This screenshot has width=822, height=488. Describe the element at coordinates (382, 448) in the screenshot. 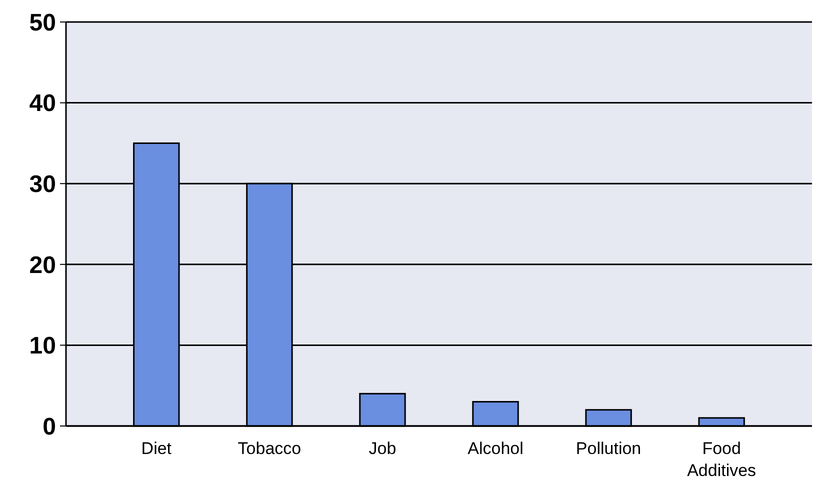

I see `x-tick-label: Job` at that location.